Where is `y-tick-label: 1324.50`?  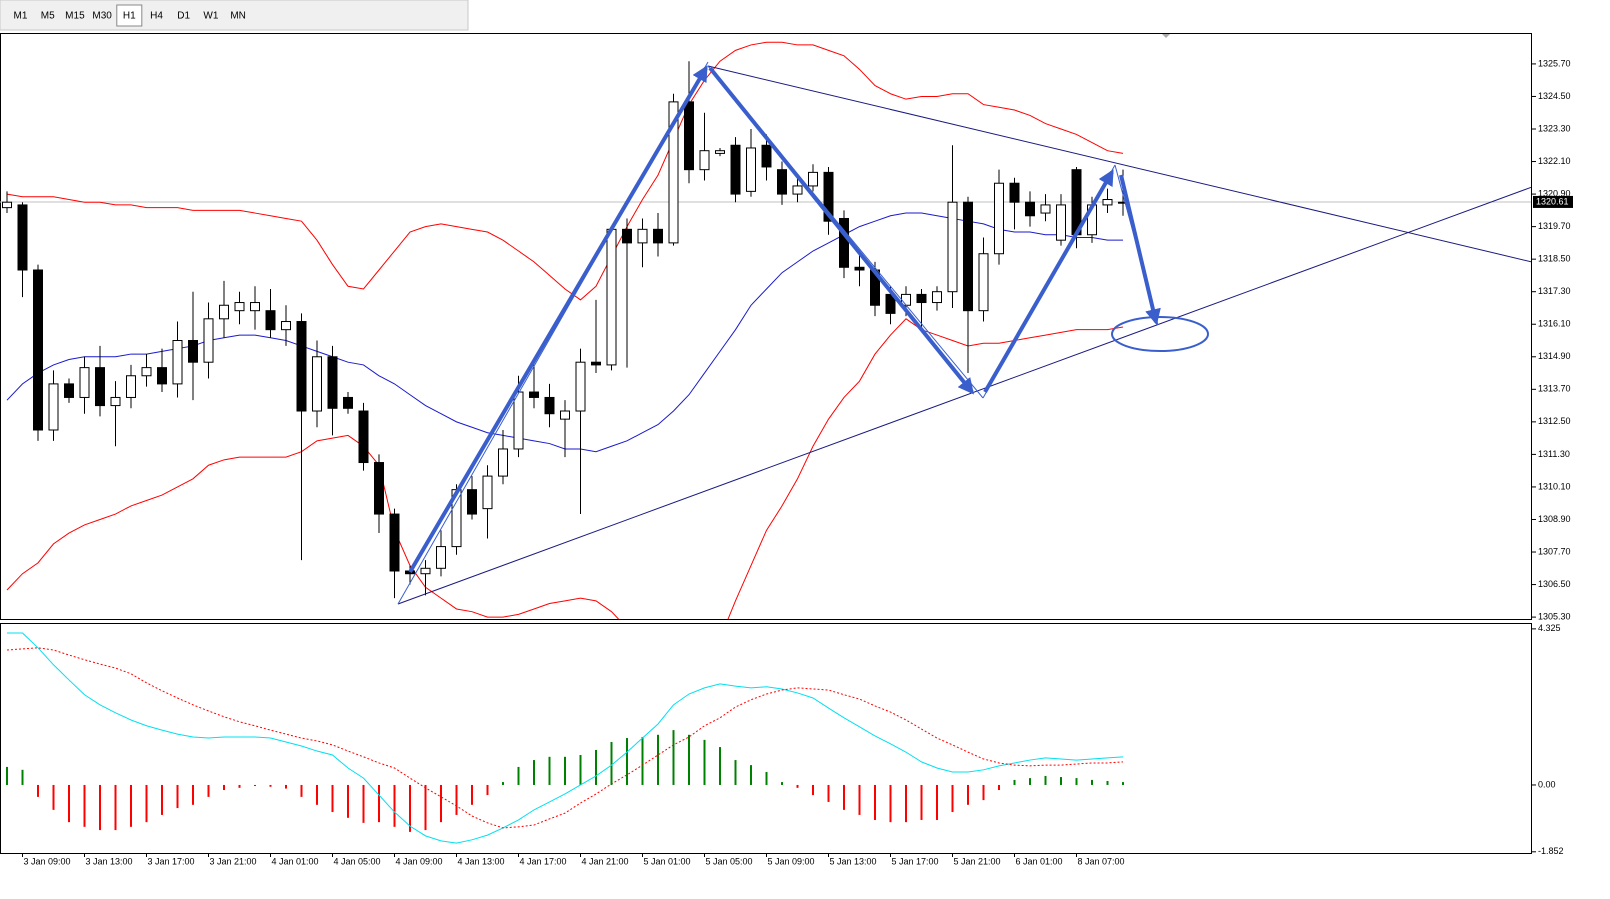
y-tick-label: 1324.50 is located at coordinates (1554, 96).